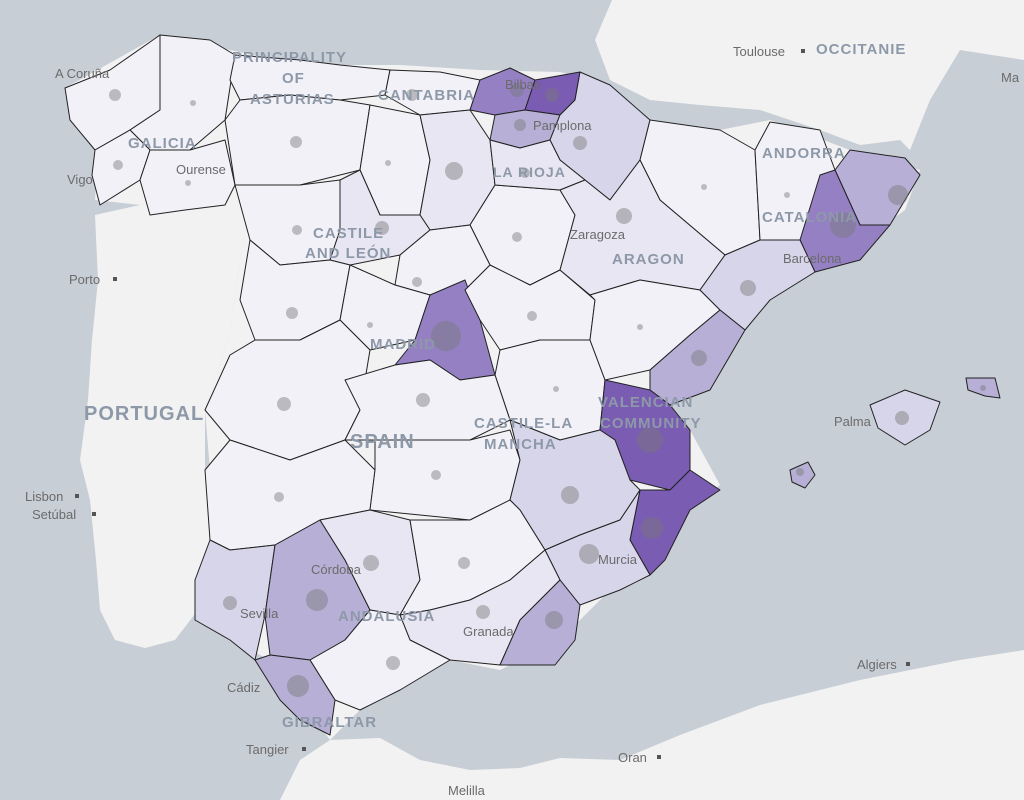 This screenshot has height=800, width=1024. Describe the element at coordinates (427, 400) in the screenshot. I see `province-toledo` at that location.